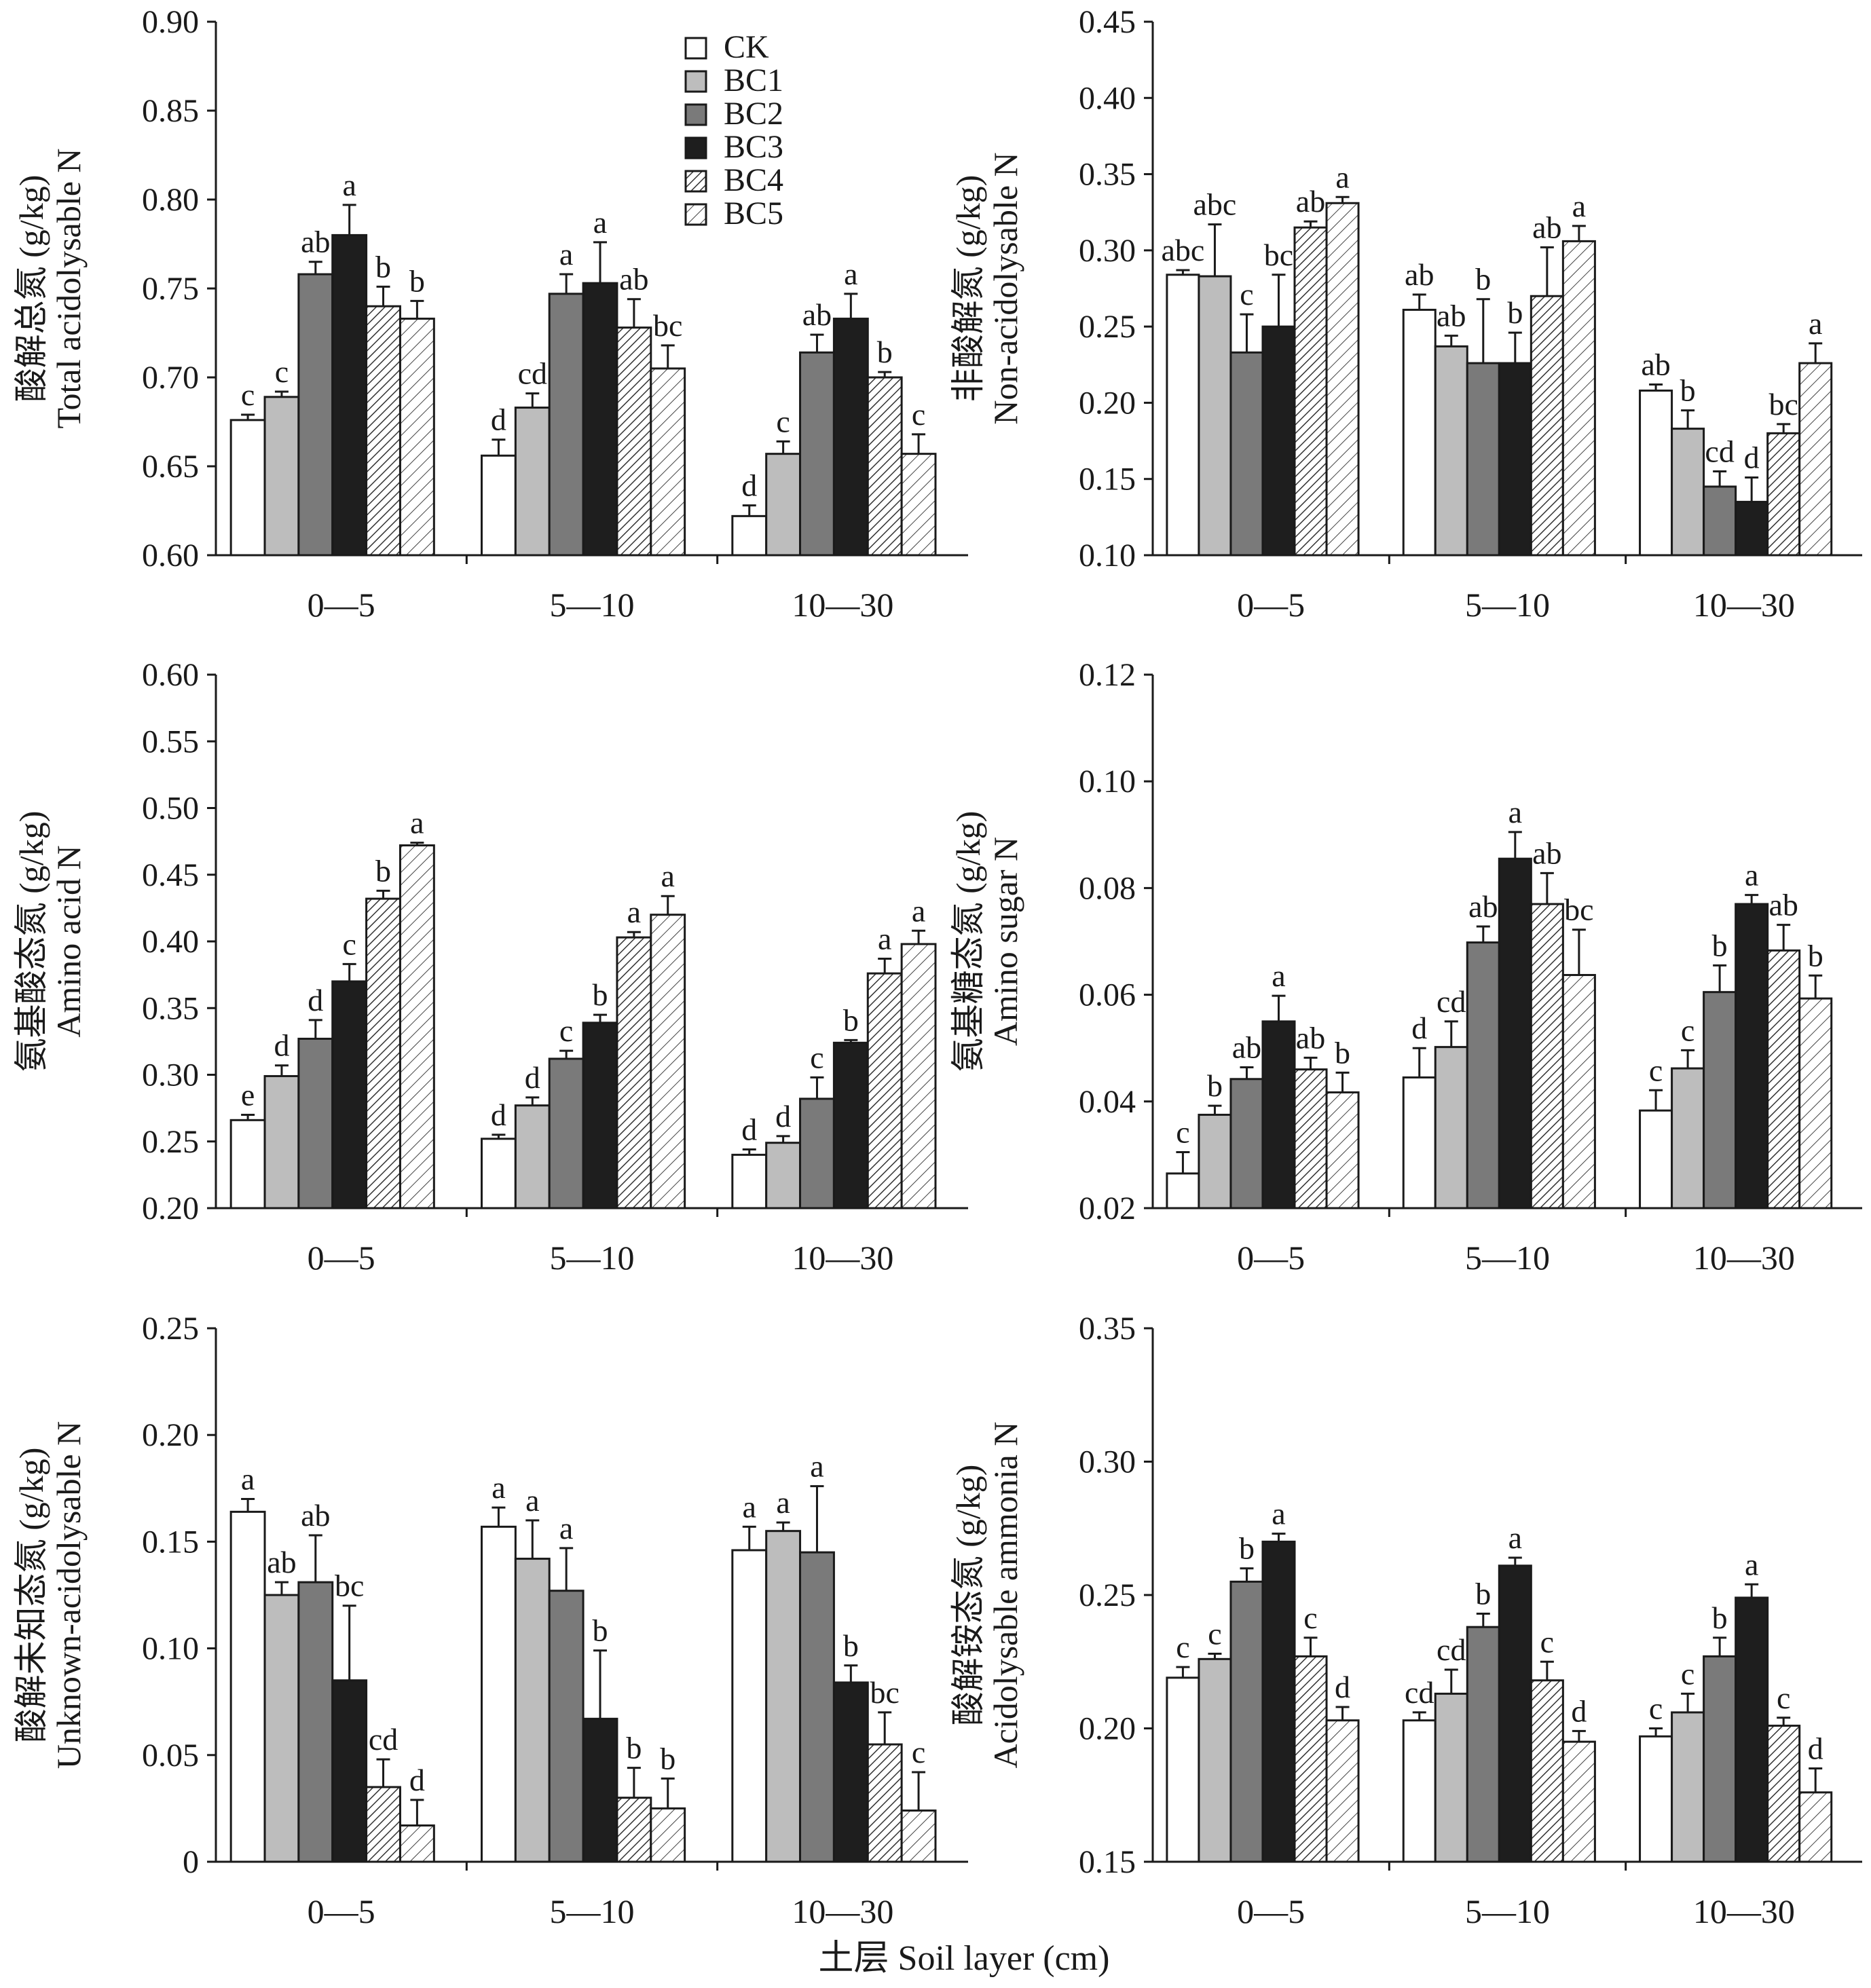  I want to click on y-tick-label: 0.85, so click(170, 111).